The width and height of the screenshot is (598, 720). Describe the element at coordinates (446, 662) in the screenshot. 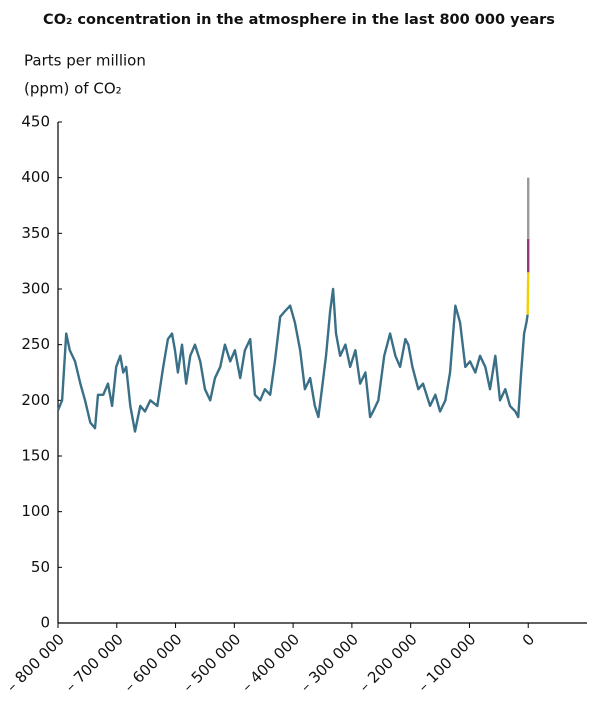

I see `x-tick-label: – 100 000` at that location.